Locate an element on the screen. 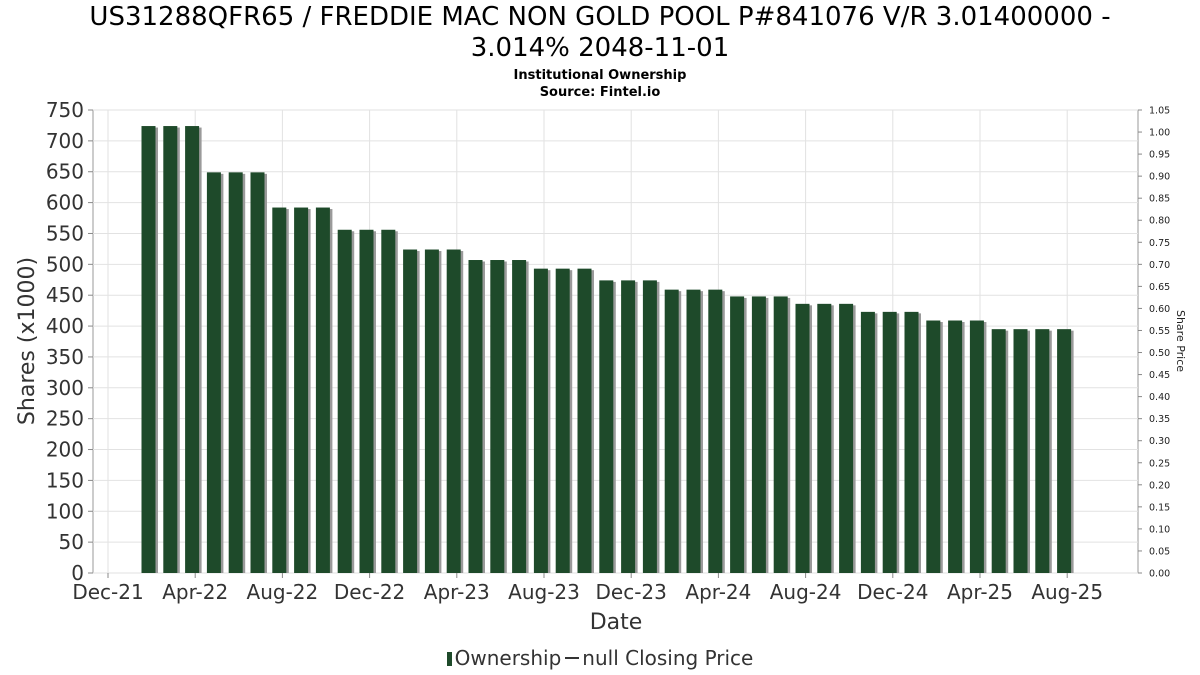 The image size is (1200, 675). x-tick-label: Apr-24 is located at coordinates (718, 592).